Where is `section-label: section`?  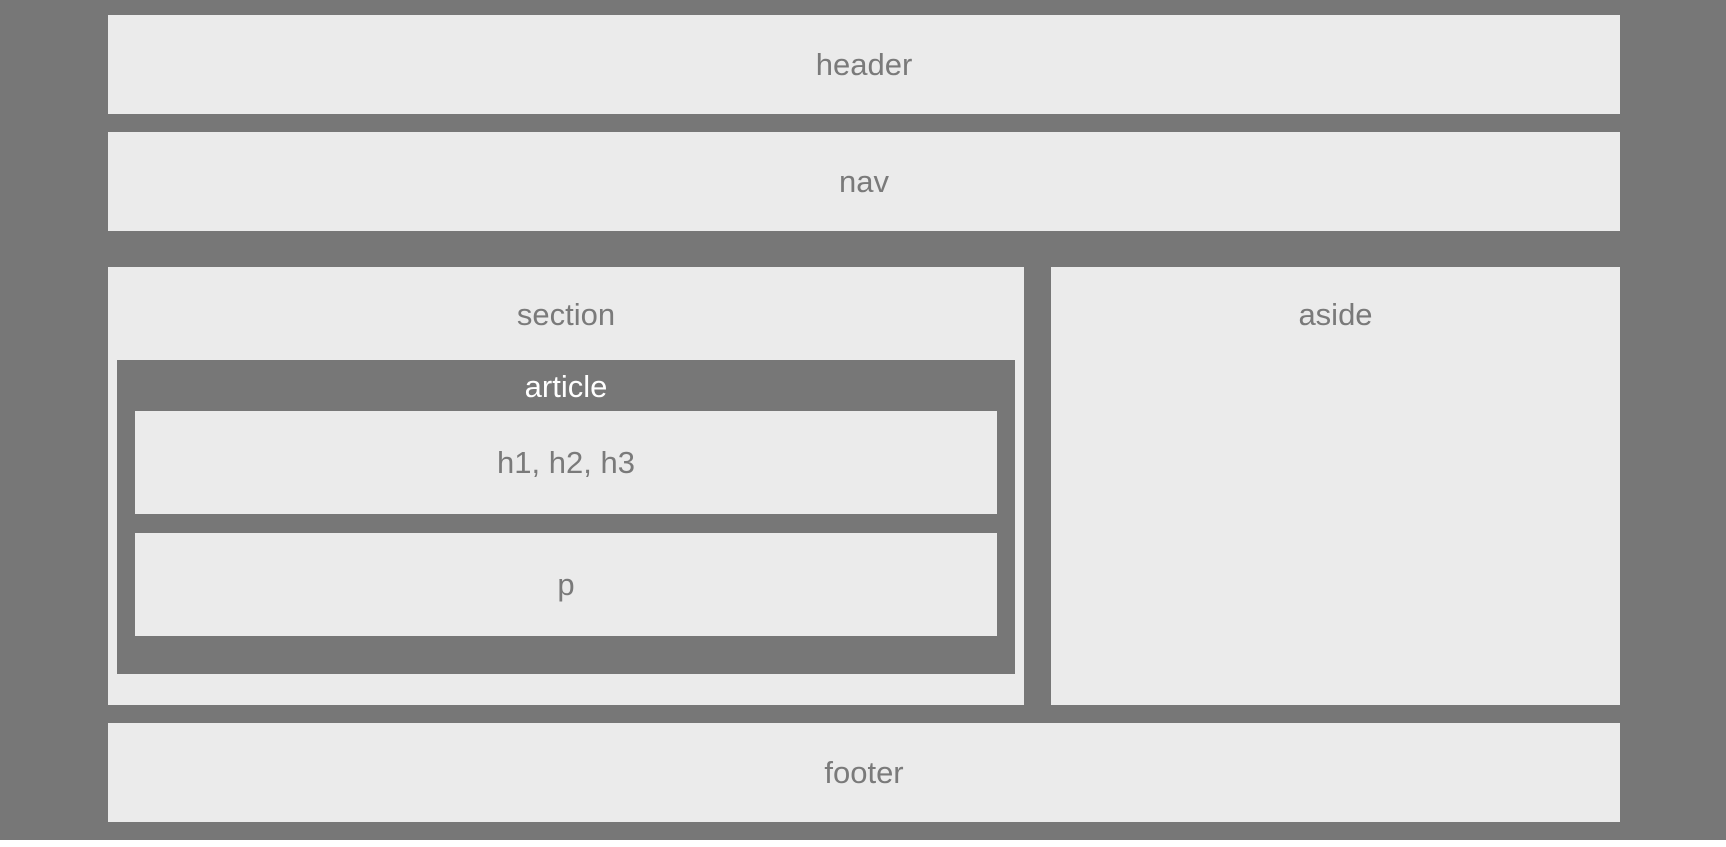 section-label: section is located at coordinates (566, 314).